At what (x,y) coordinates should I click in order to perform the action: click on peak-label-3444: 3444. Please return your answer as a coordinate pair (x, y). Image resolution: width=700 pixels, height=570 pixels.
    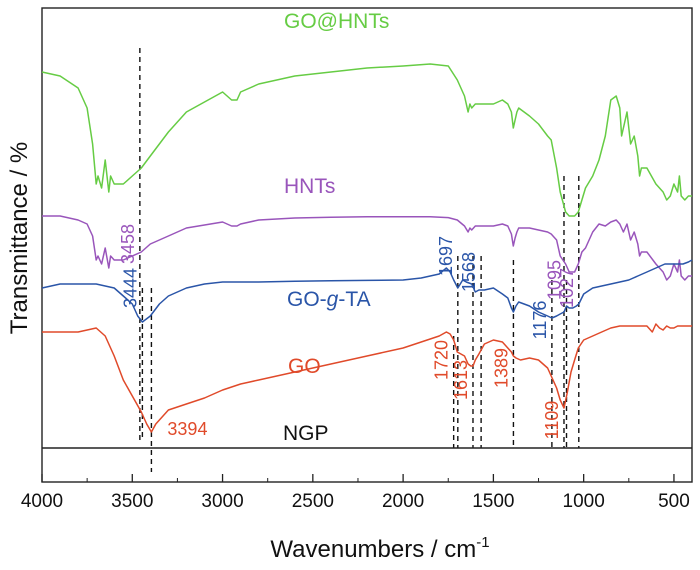
    Looking at the image, I should click on (130, 288).